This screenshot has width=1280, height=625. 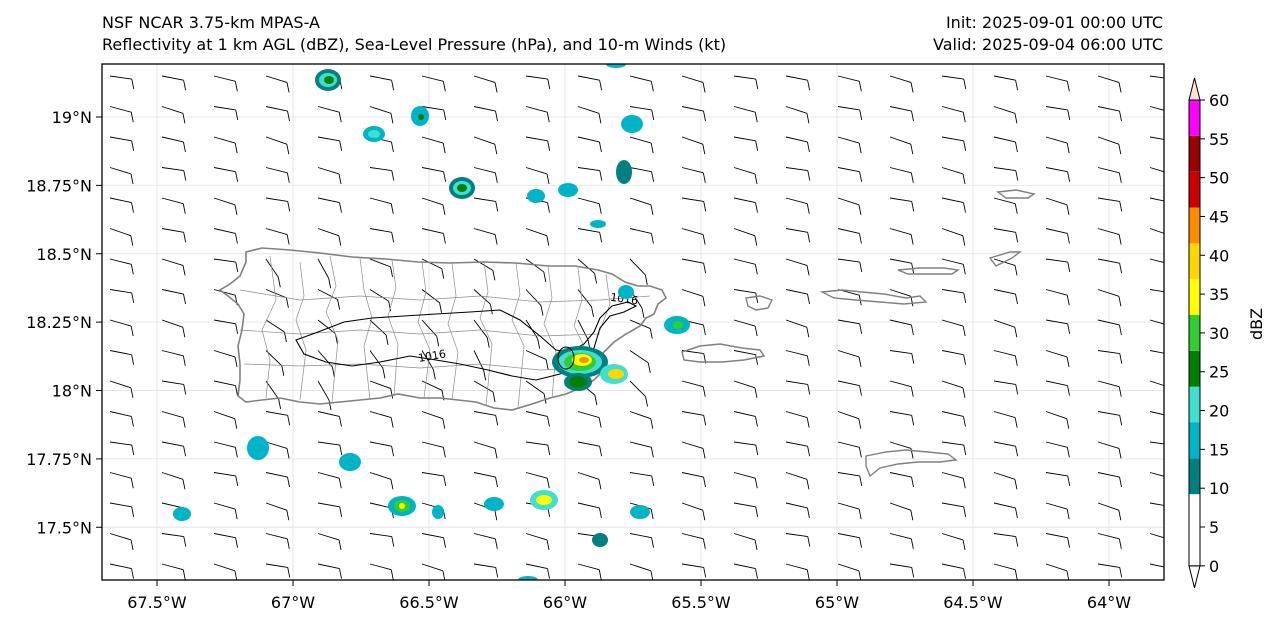 I want to click on colorbar-tick-label: 30, so click(x=1219, y=333).